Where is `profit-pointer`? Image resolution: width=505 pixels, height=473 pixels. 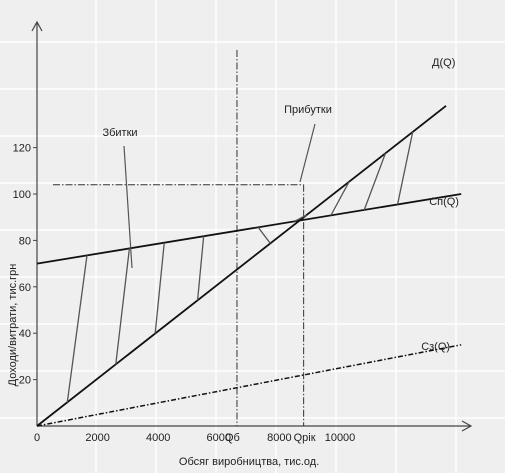 profit-pointer is located at coordinates (307, 153).